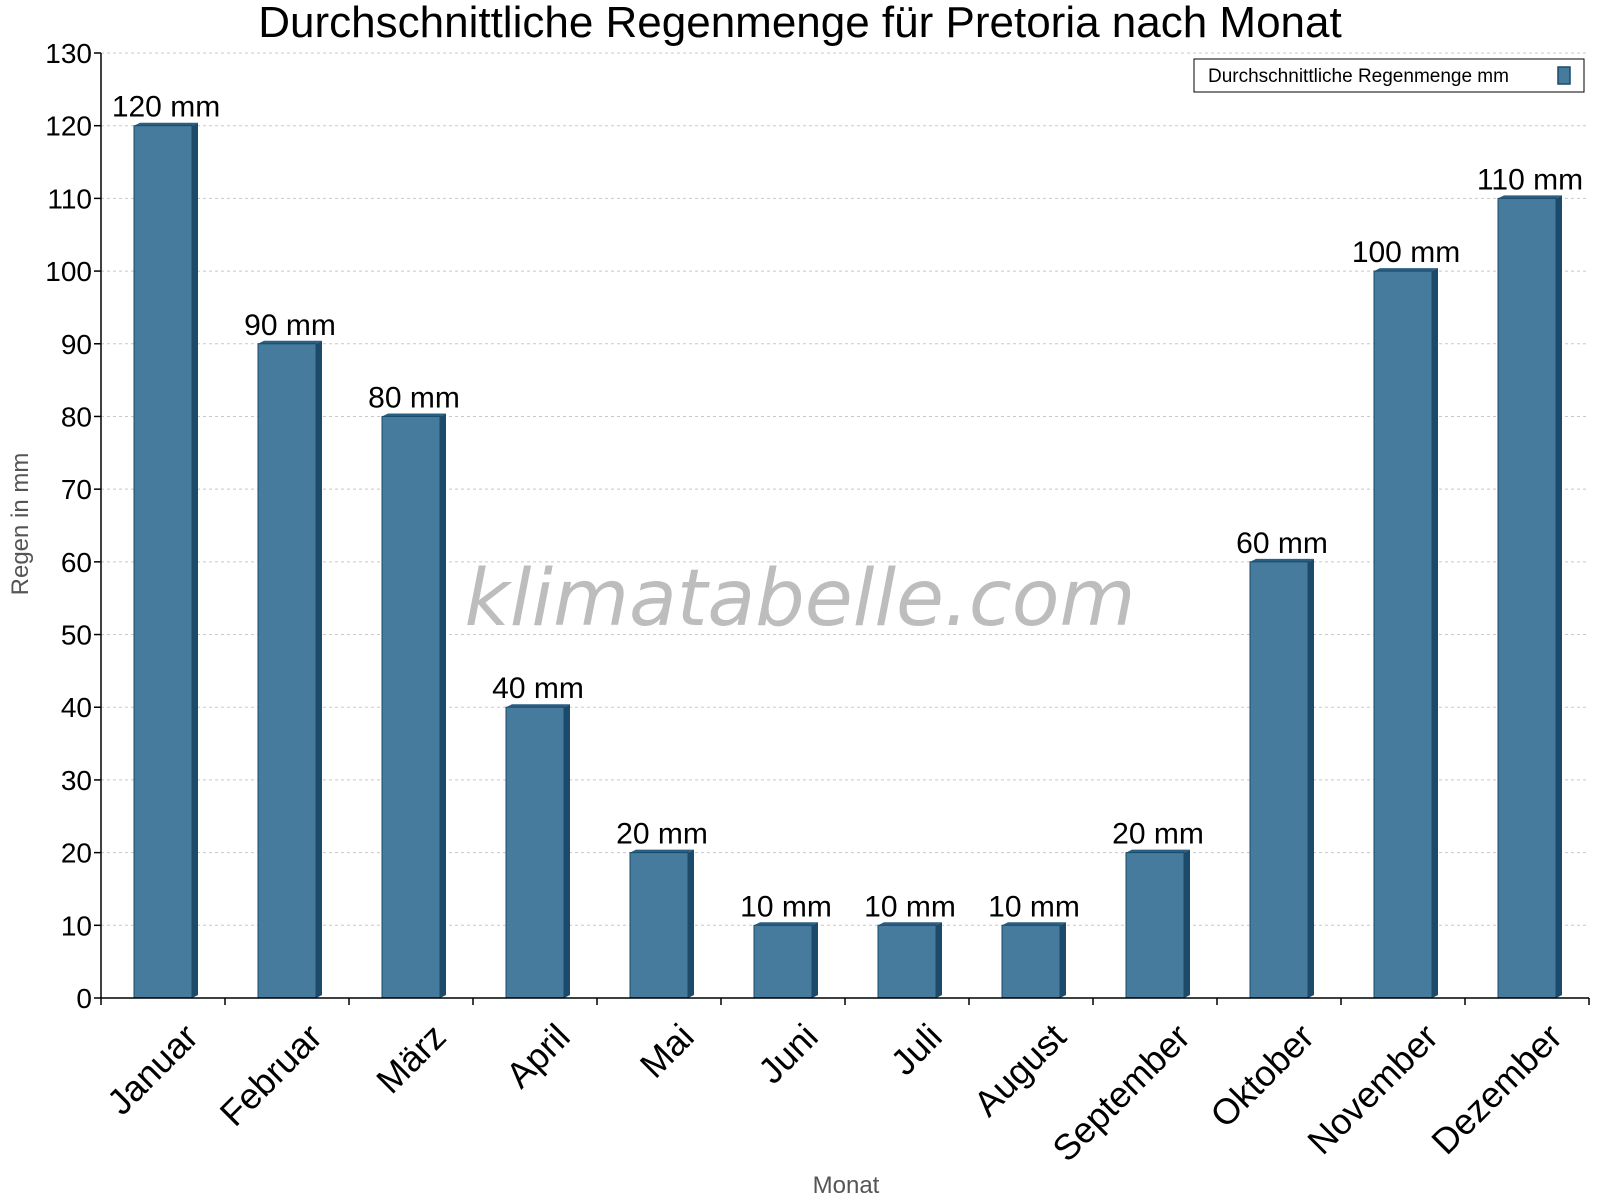 The image size is (1600, 1200). I want to click on legend: Durchschnittliche Regenmenge mm, so click(1389, 75).